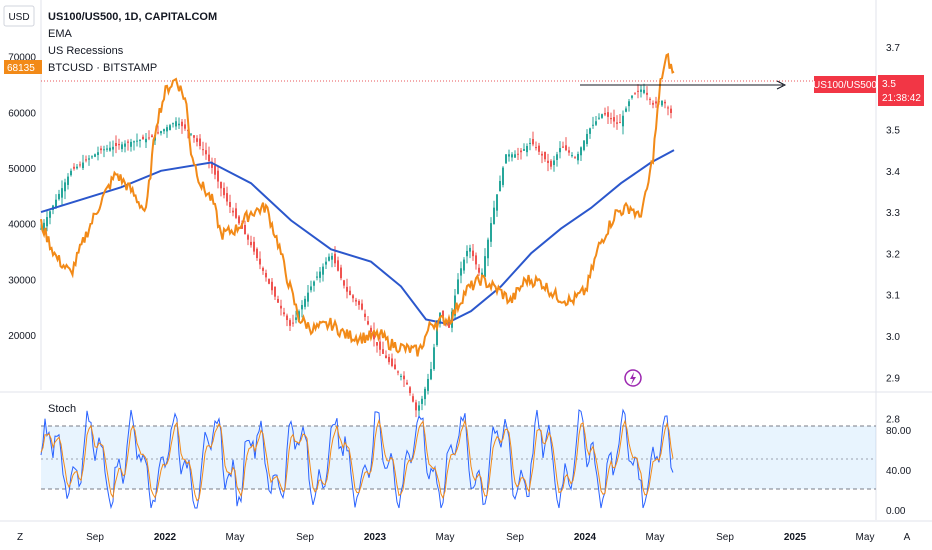 This screenshot has height=550, width=932. What do you see at coordinates (655, 537) in the screenshot?
I see `x-tick-label-8: May` at bounding box center [655, 537].